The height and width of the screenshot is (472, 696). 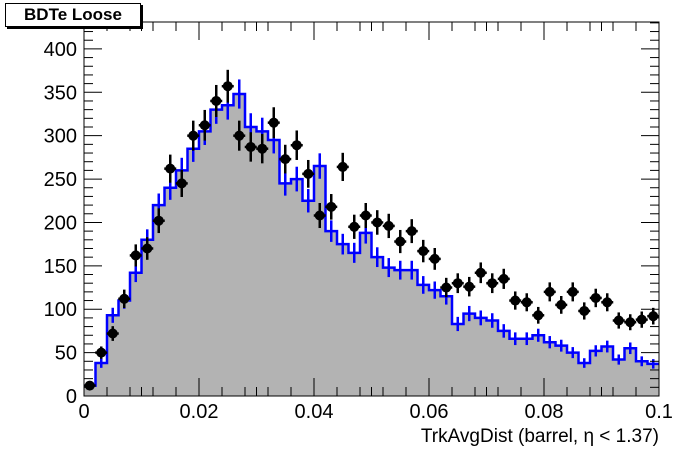 I want to click on y-tick-label: 350, so click(x=60, y=93).